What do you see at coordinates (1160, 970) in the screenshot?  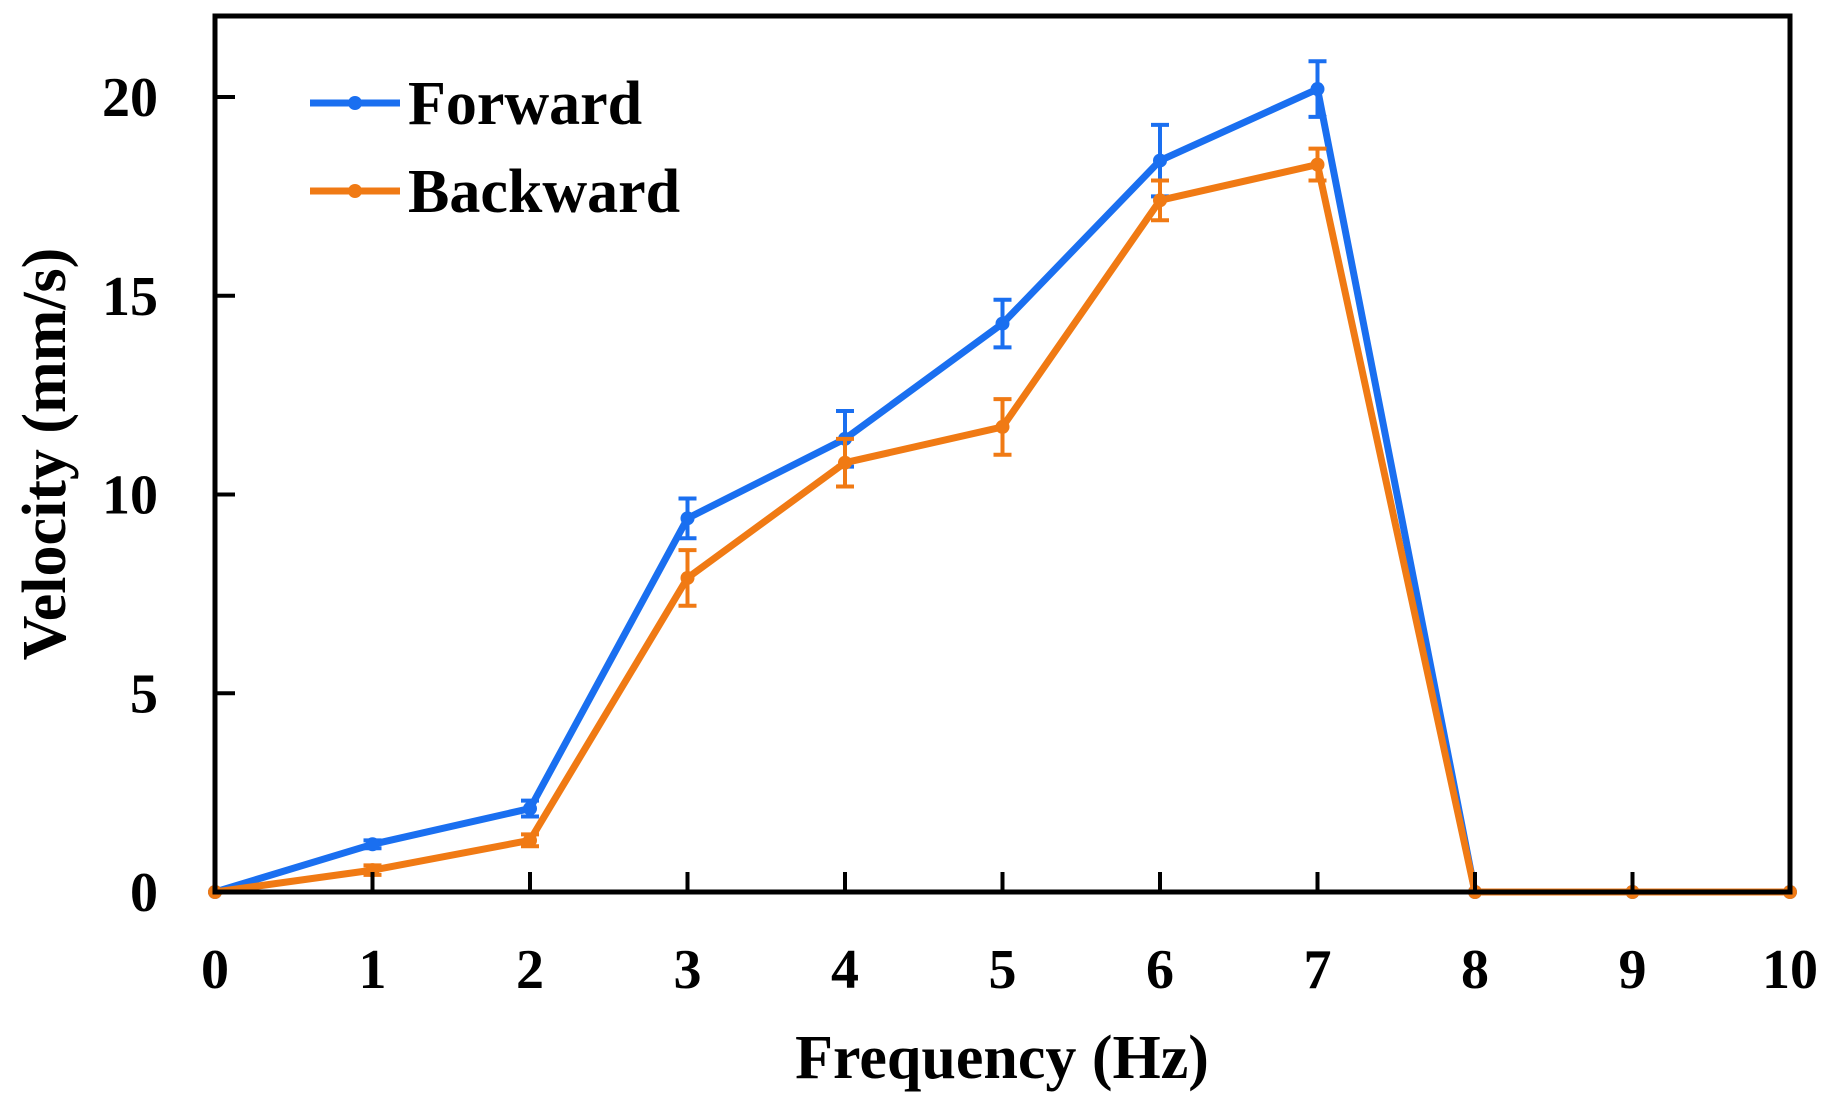 I see `x-tick-label: 6` at bounding box center [1160, 970].